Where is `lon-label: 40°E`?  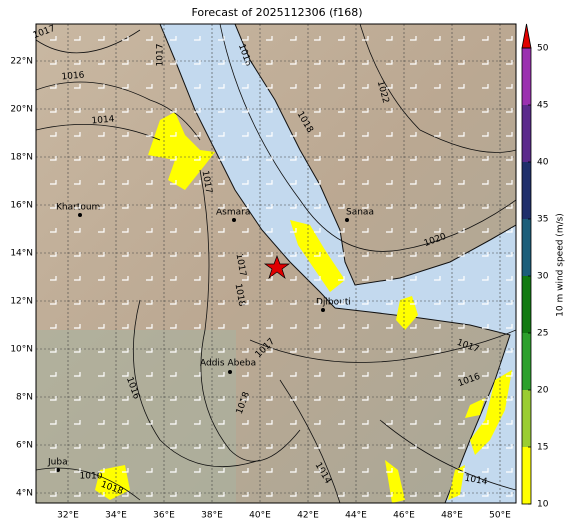
lon-label: 40°E is located at coordinates (260, 516).